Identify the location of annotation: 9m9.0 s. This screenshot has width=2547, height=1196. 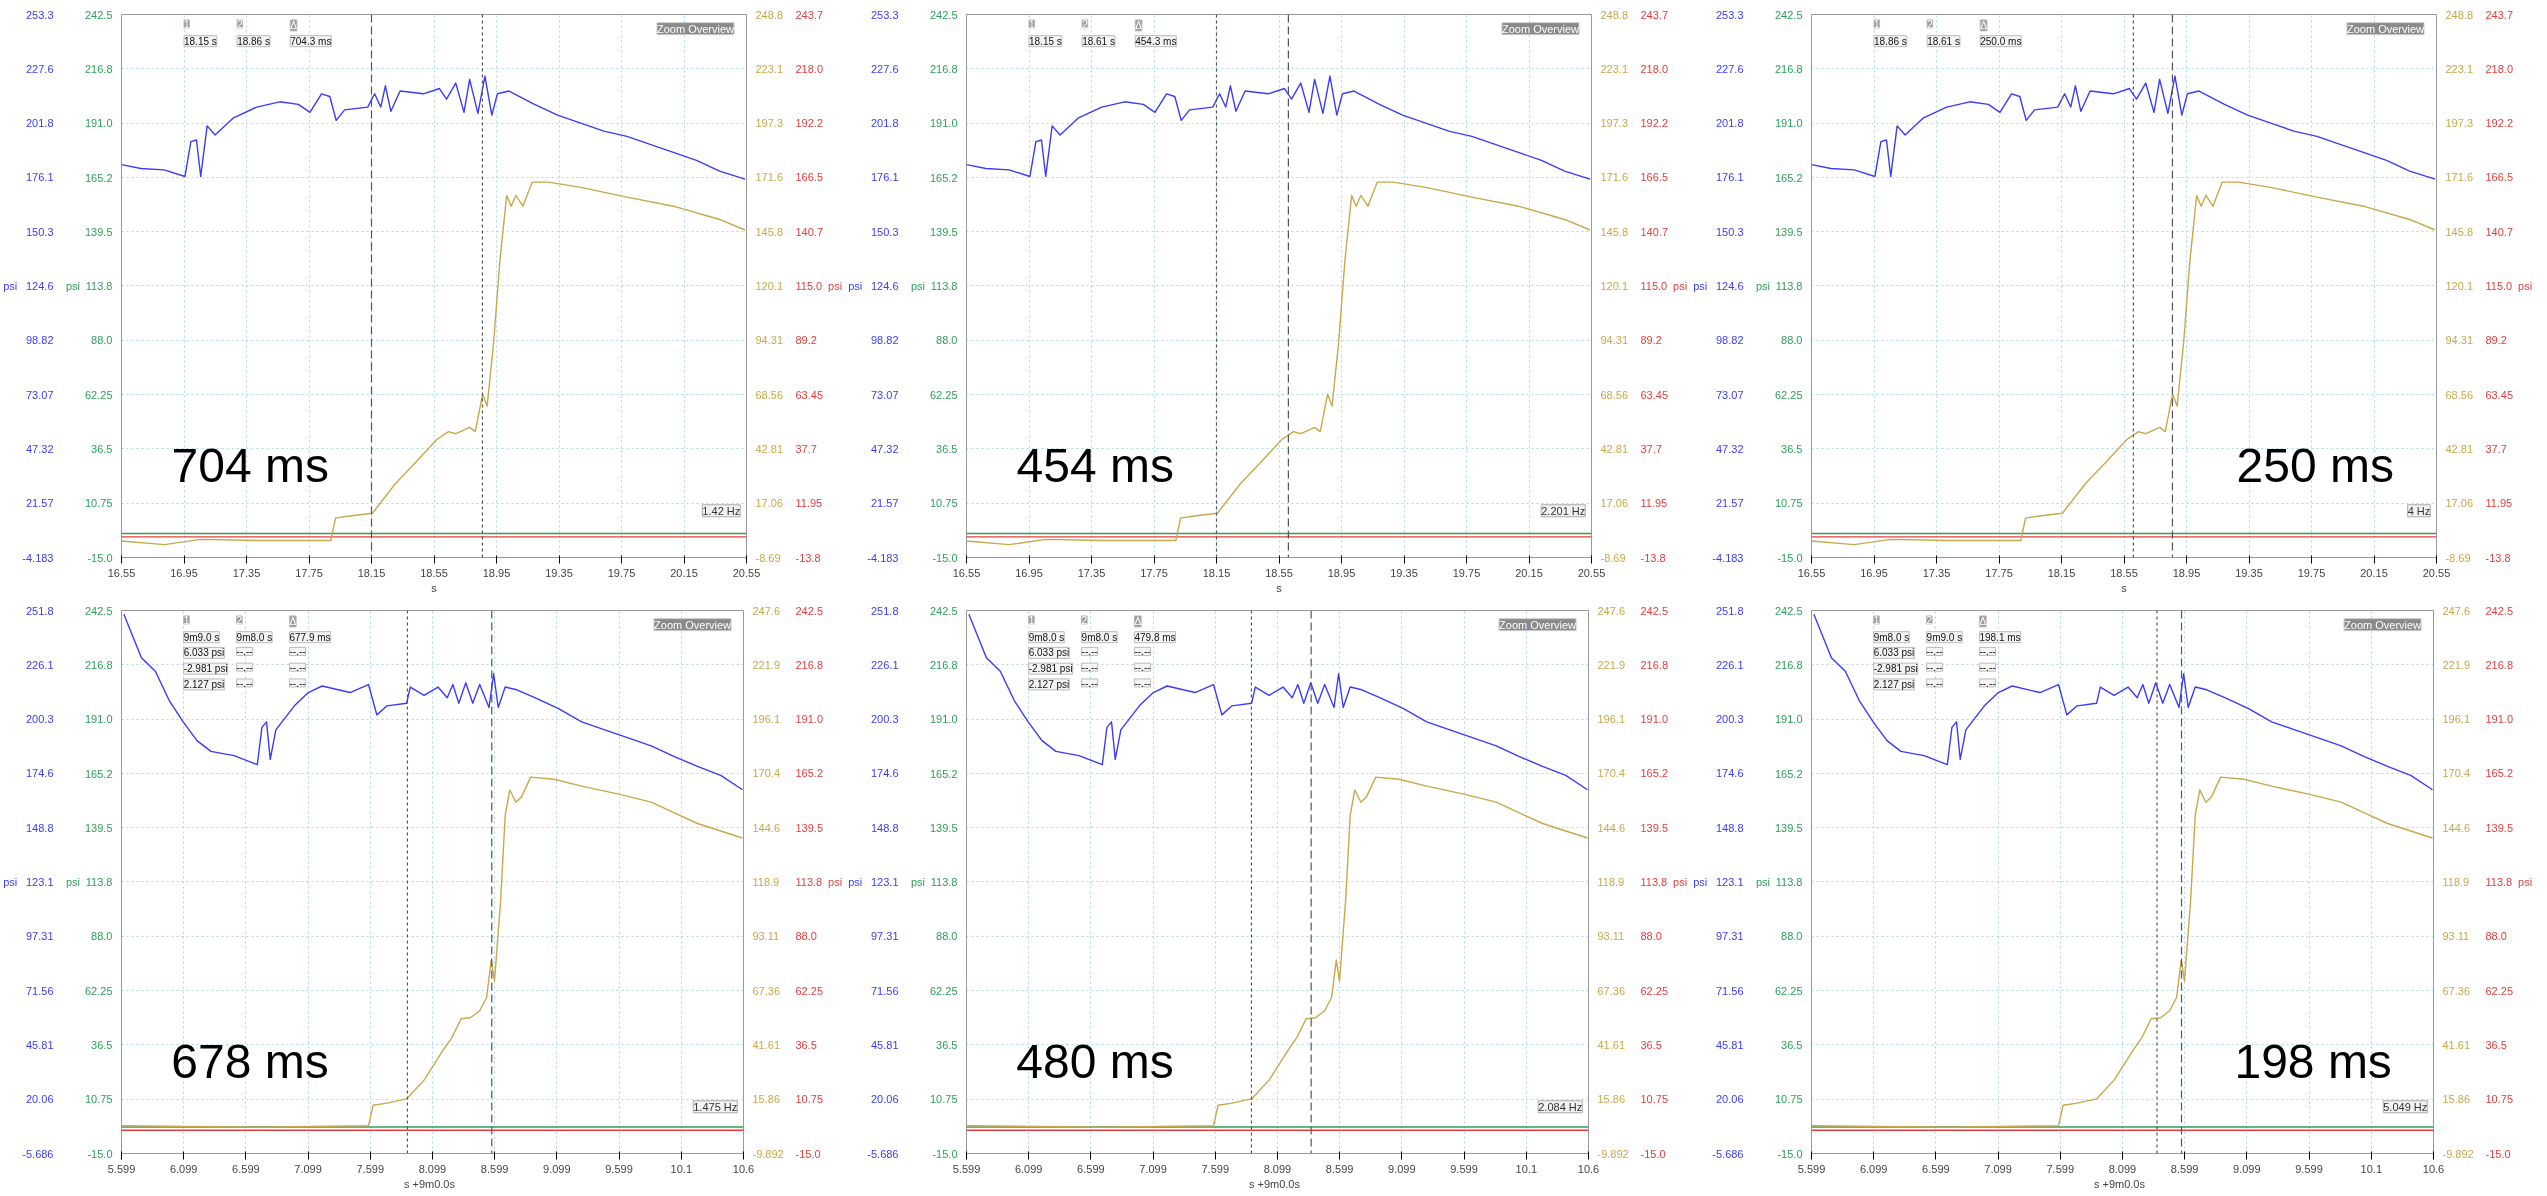
(1944, 637).